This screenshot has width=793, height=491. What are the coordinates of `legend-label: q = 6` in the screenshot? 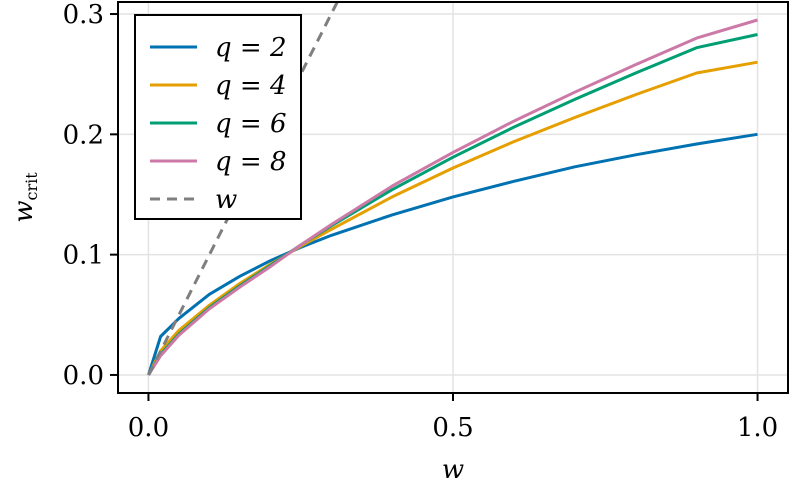 It's located at (251, 124).